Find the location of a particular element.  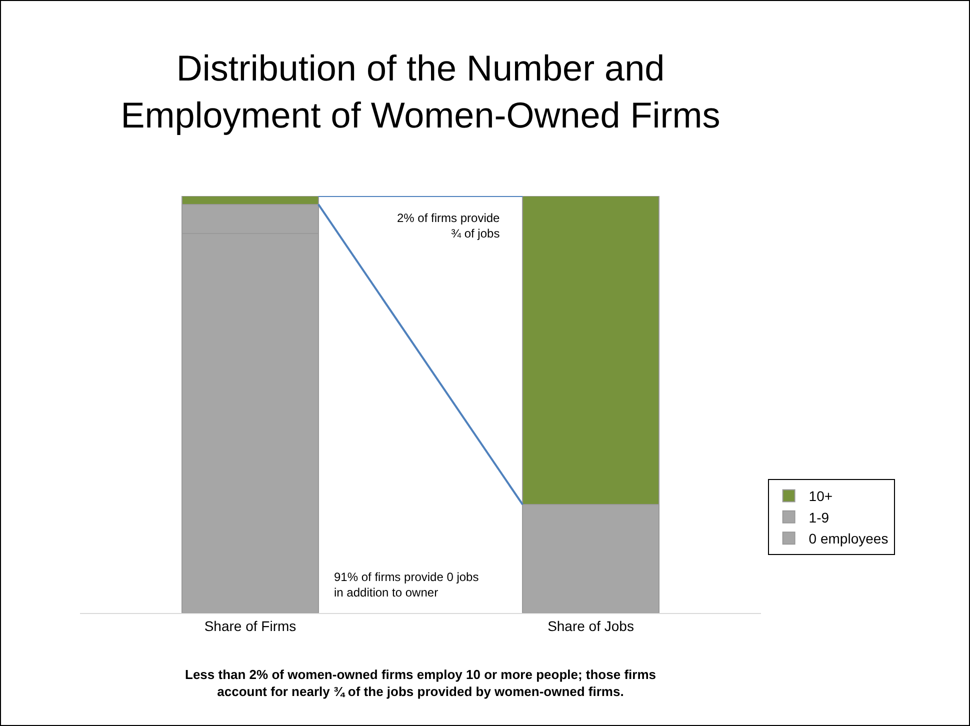

chart-title: Distribution of the Number and Employment of Women-Owned Firms is located at coordinates (420, 92).